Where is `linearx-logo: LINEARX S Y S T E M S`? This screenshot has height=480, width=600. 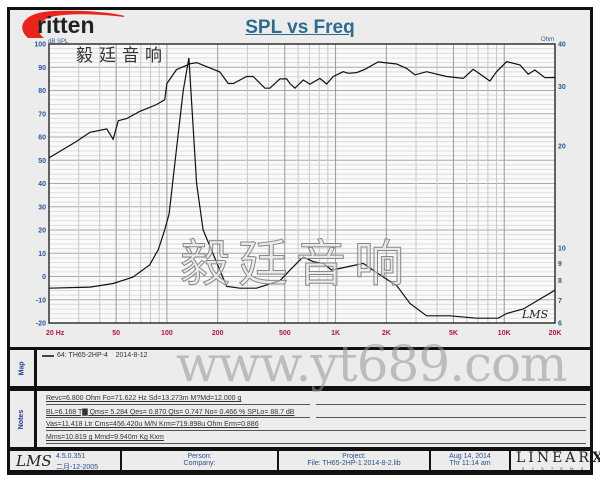
linearx-logo: LINEARX S Y S T E M S is located at coordinates (558, 461).